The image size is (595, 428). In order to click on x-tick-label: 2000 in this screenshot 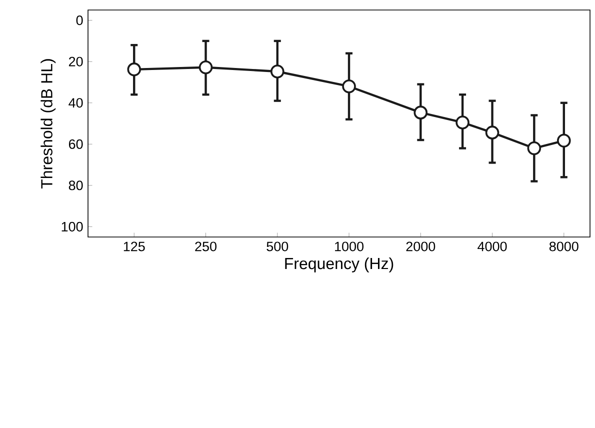, I will do `click(421, 247)`.